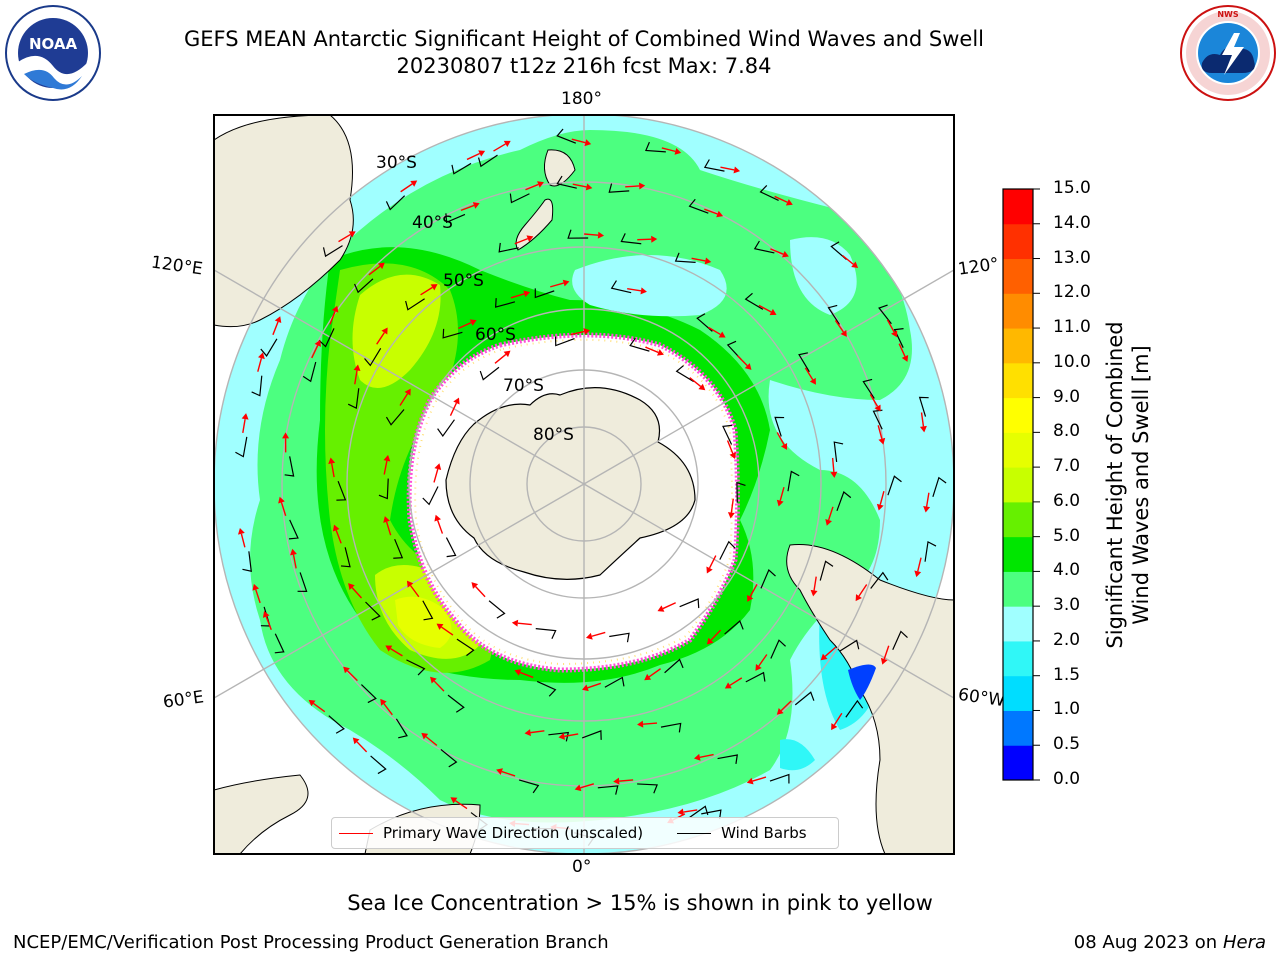 The width and height of the screenshot is (1280, 960). What do you see at coordinates (53, 44) in the screenshot?
I see `noaa-logo-text: NOAA` at bounding box center [53, 44].